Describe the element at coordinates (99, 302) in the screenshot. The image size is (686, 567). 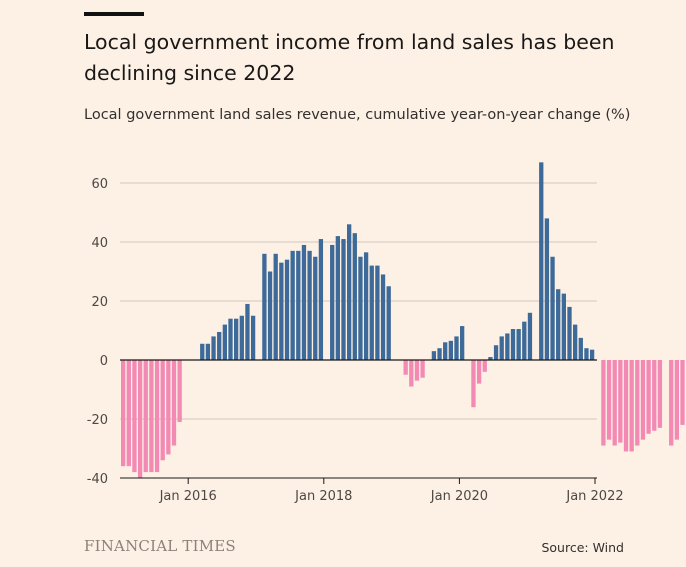
I see `y-tick-label: 20` at that location.